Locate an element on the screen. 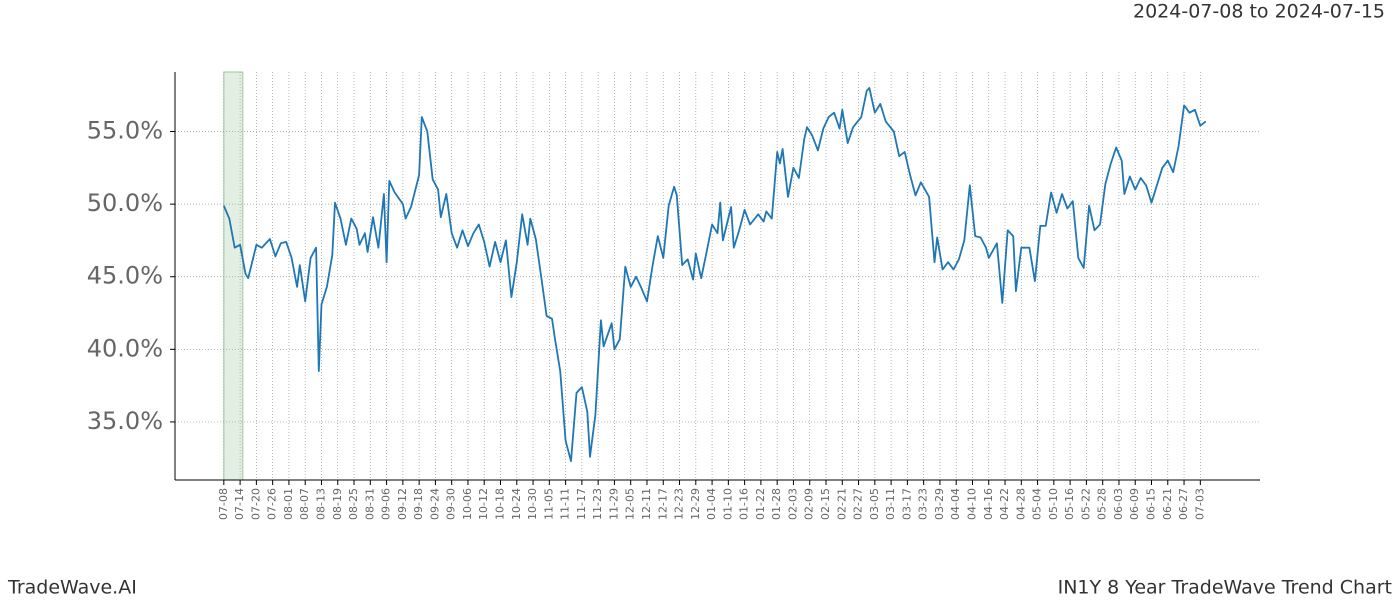  x-tick-label: 06-15 is located at coordinates (1151, 504).